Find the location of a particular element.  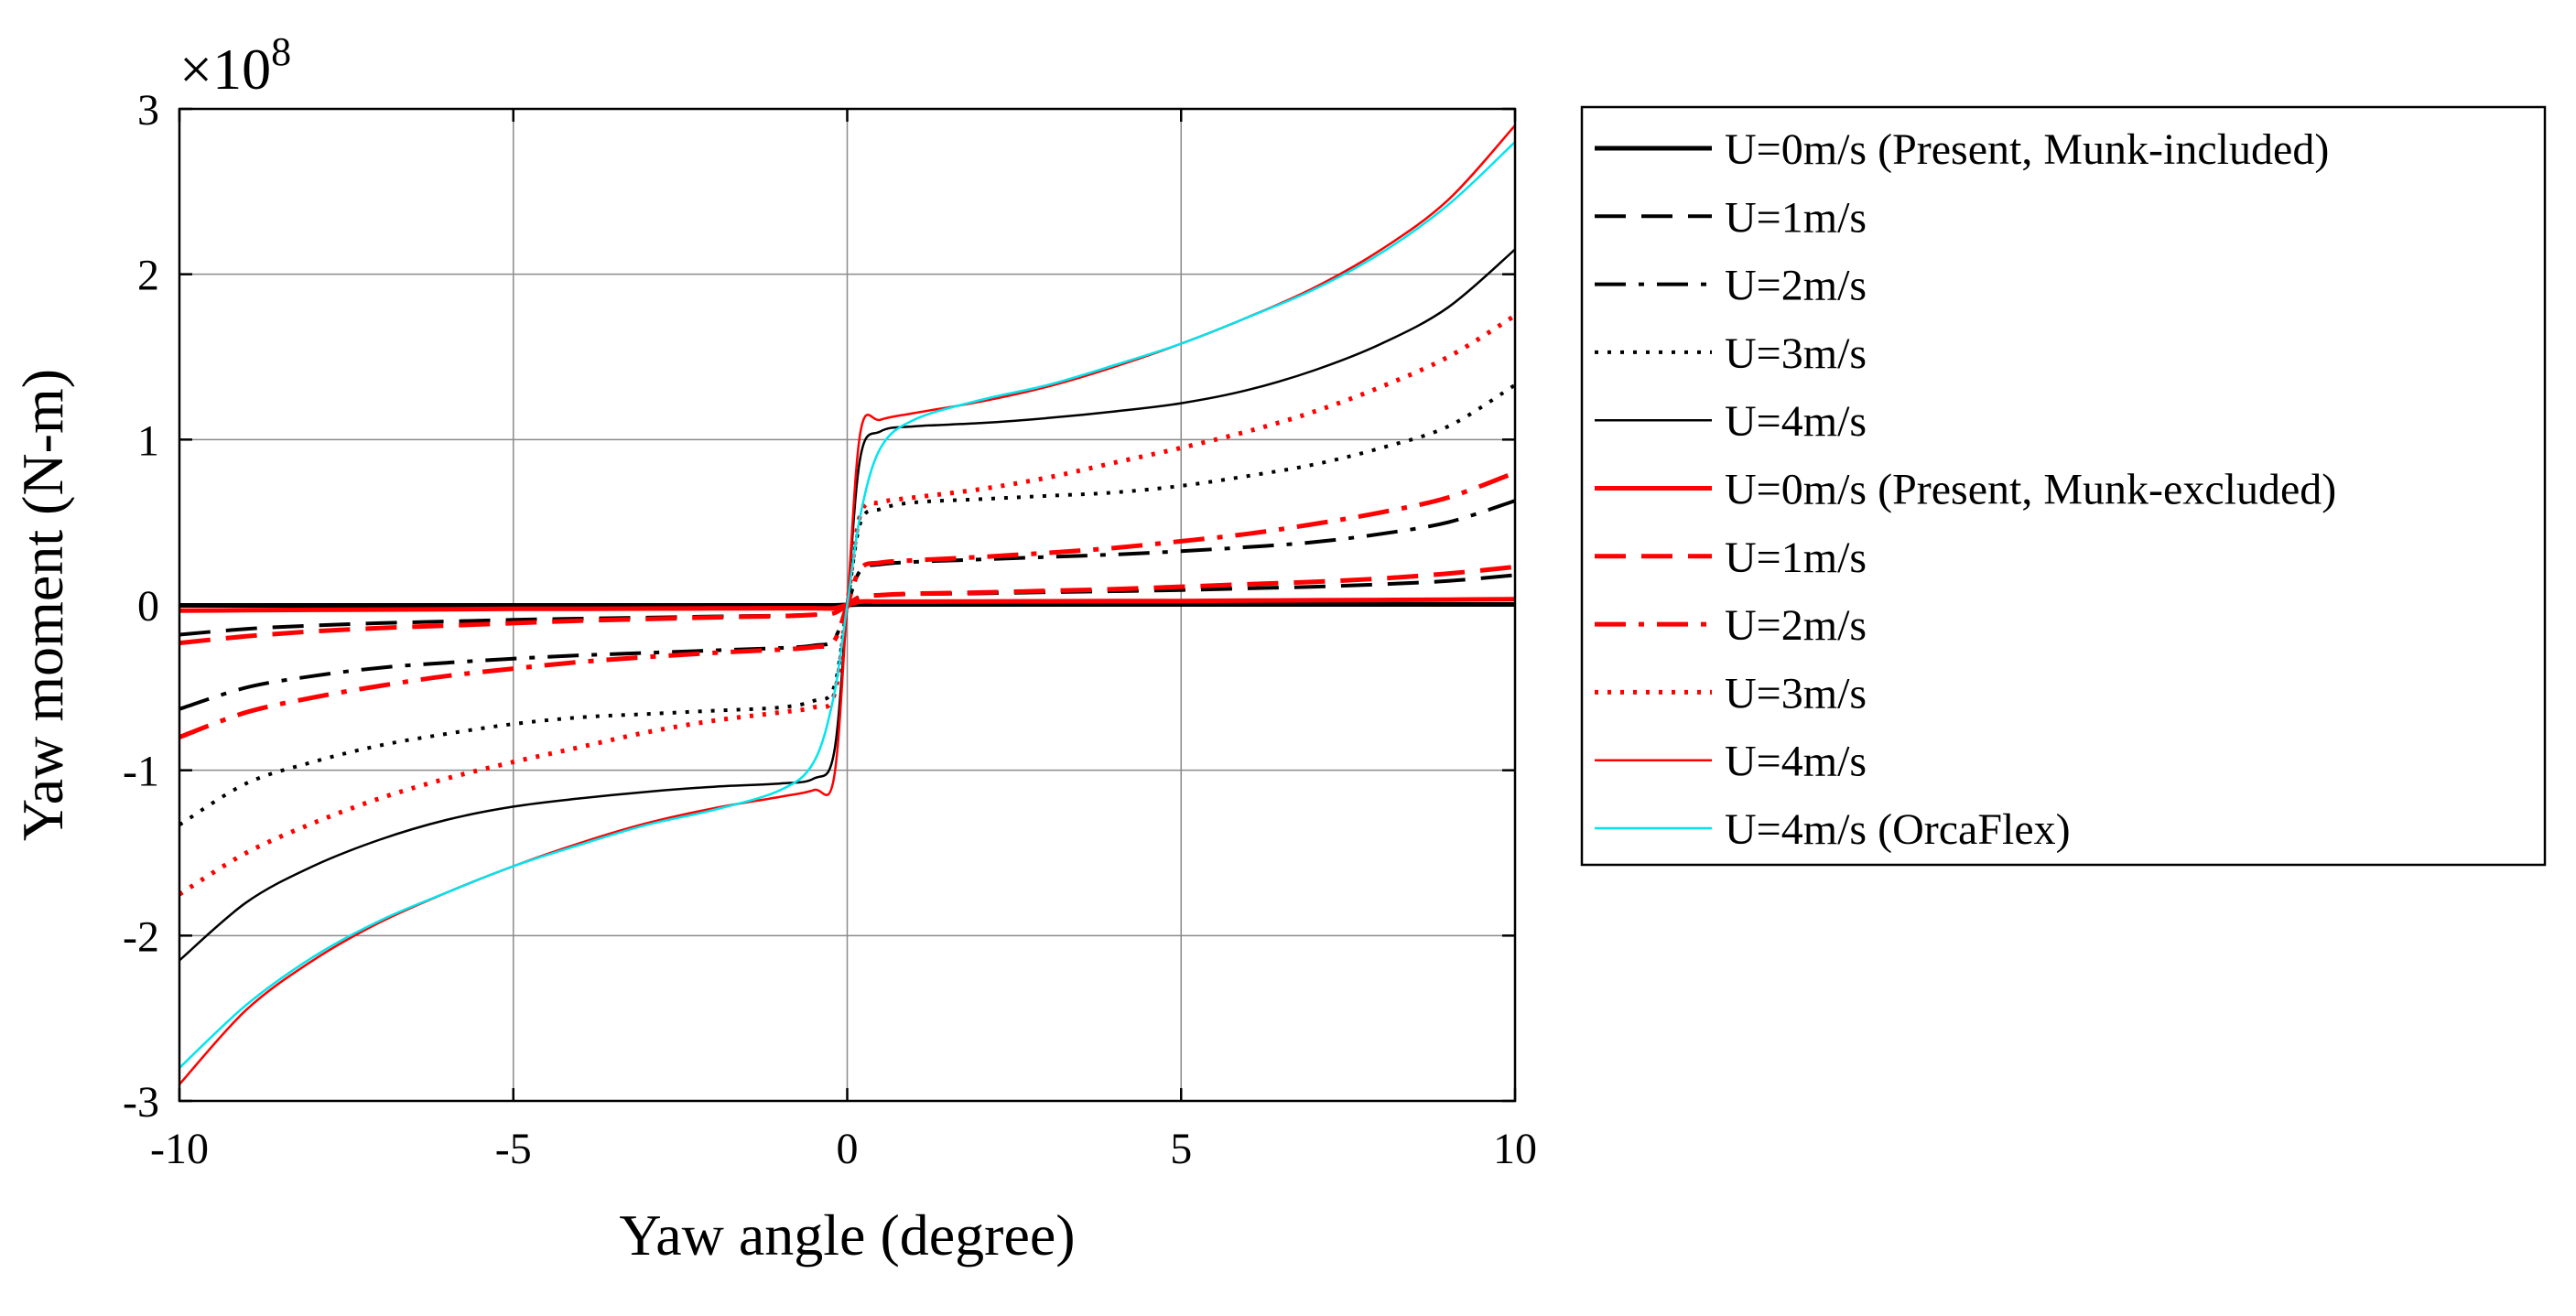

x-tick-label: 5 is located at coordinates (1181, 1149).